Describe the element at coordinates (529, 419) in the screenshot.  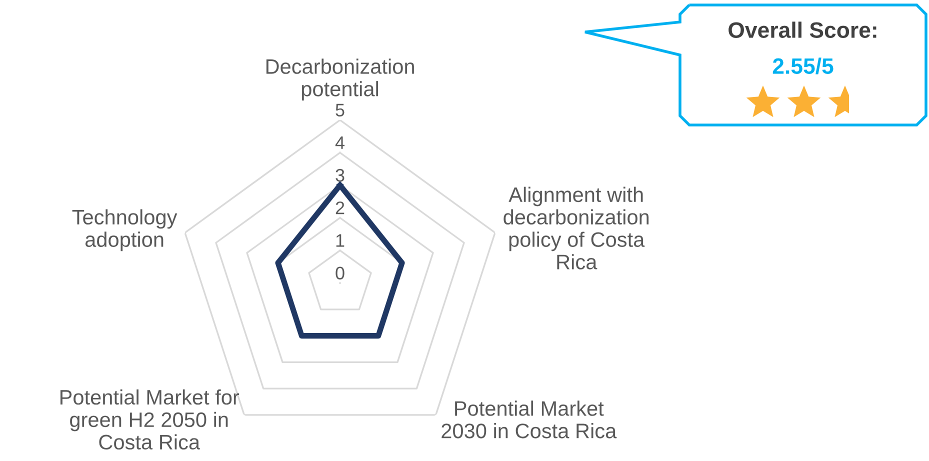
I see `spoke-label: Potential Market 2030 in Costa Rica` at that location.